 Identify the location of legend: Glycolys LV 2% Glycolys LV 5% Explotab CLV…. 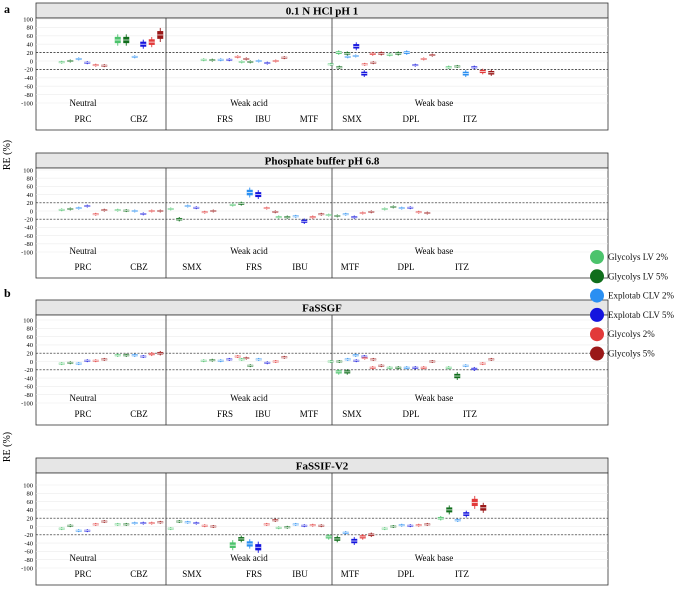
(632, 305).